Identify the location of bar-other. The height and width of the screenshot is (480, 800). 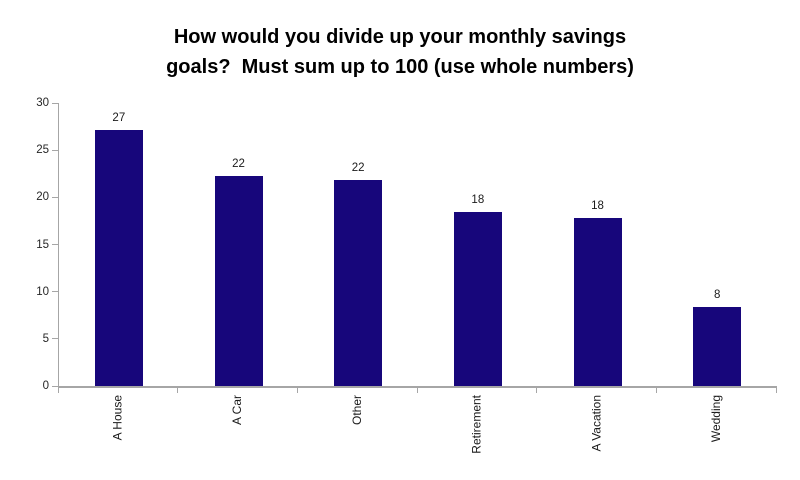
(358, 283).